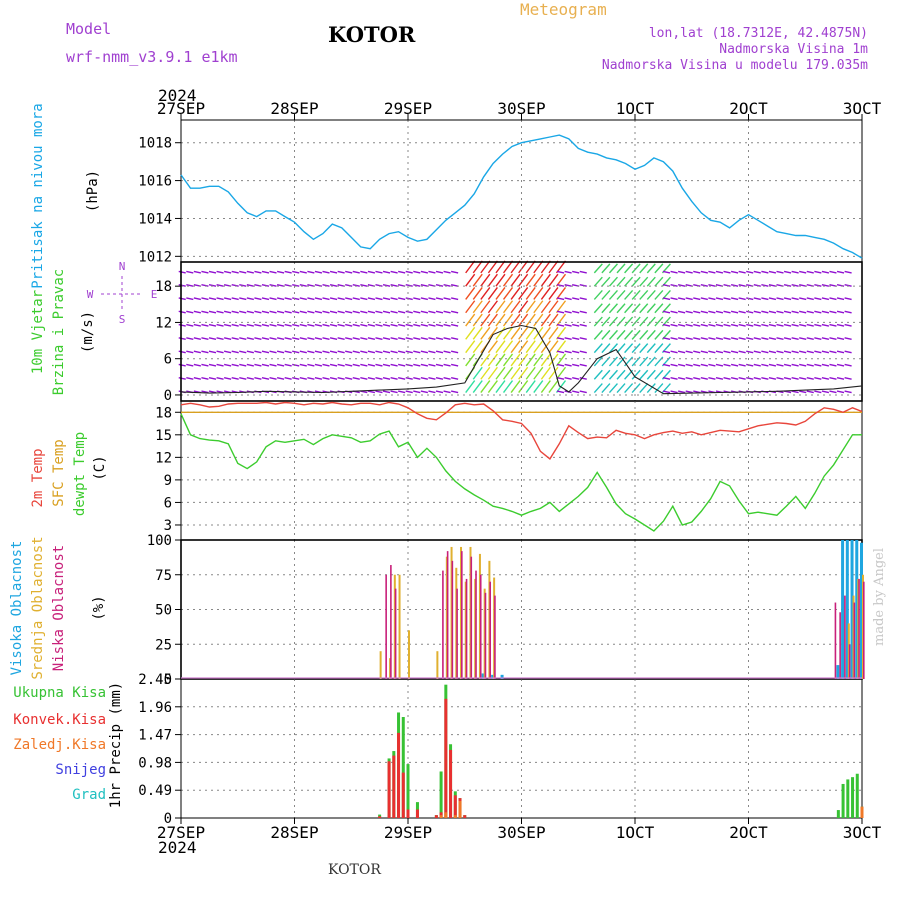  What do you see at coordinates (80, 474) in the screenshot?
I see `dewpt-axis-title: dewpt Temp` at bounding box center [80, 474].